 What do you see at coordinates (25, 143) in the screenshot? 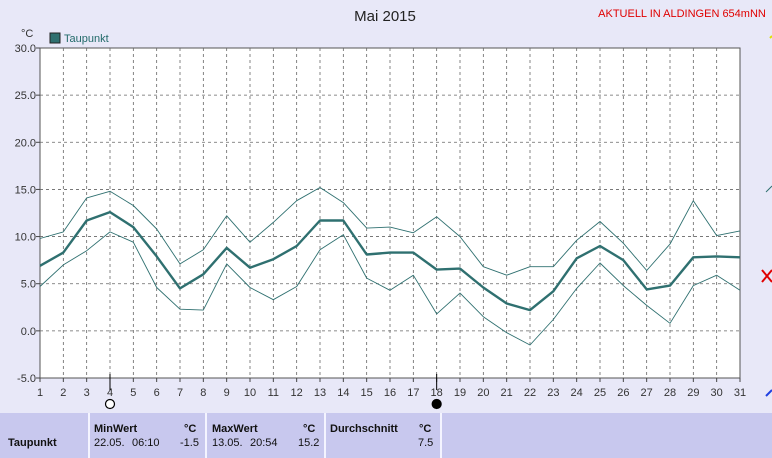
I see `y-tick-label: 20.0` at bounding box center [25, 143].